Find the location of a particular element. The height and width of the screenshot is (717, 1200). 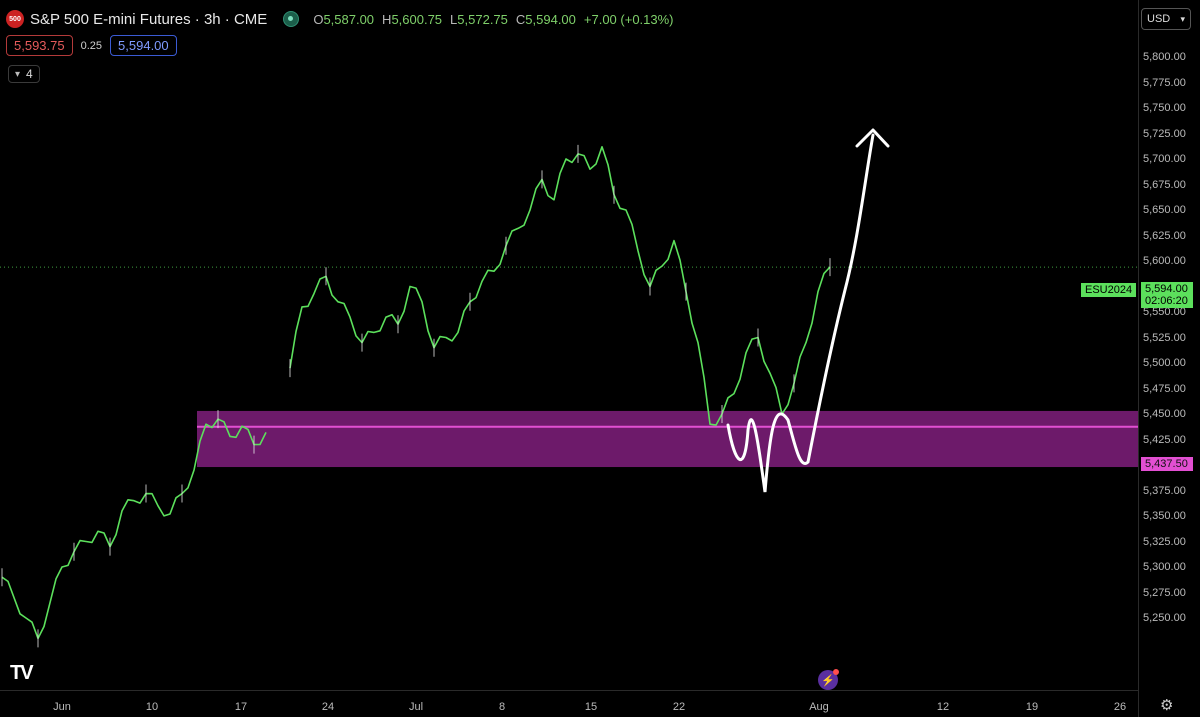

price-tick: 5,425.00 is located at coordinates (1164, 439).